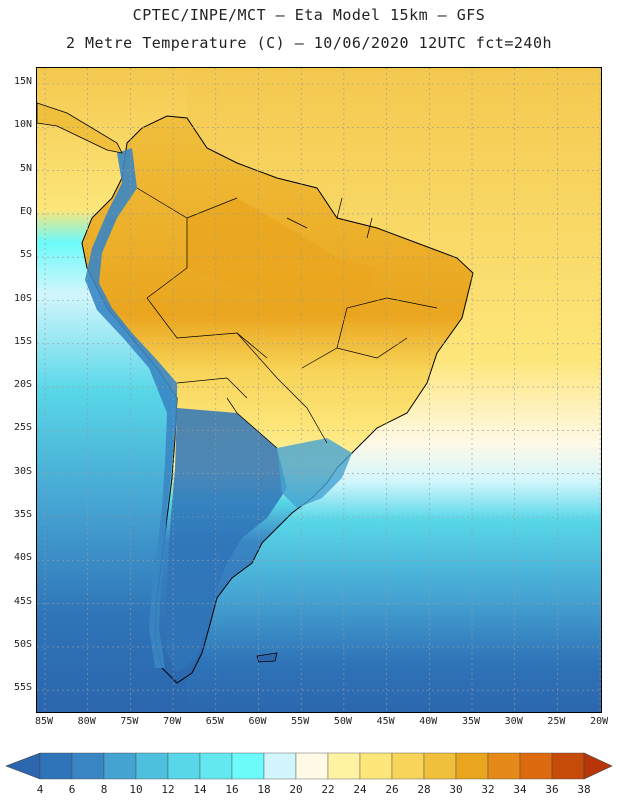  Describe the element at coordinates (172, 721) in the screenshot. I see `lon-label: 70W` at that location.